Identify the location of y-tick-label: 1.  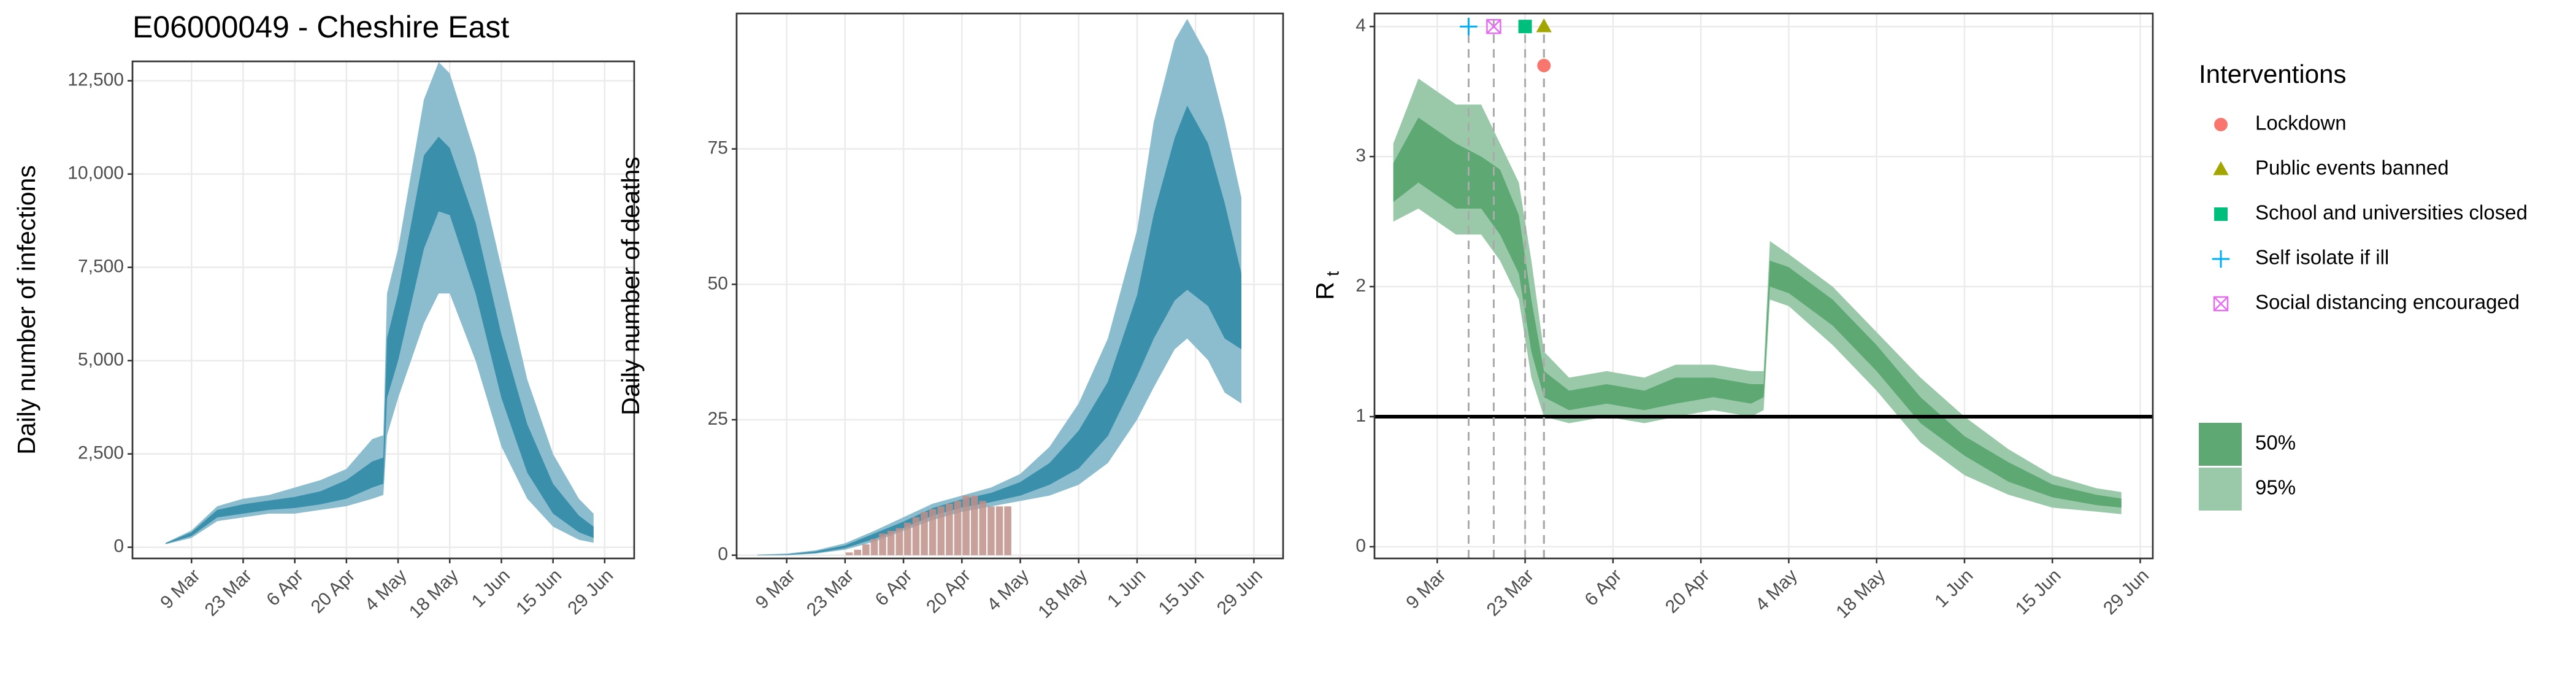
(1360, 416).